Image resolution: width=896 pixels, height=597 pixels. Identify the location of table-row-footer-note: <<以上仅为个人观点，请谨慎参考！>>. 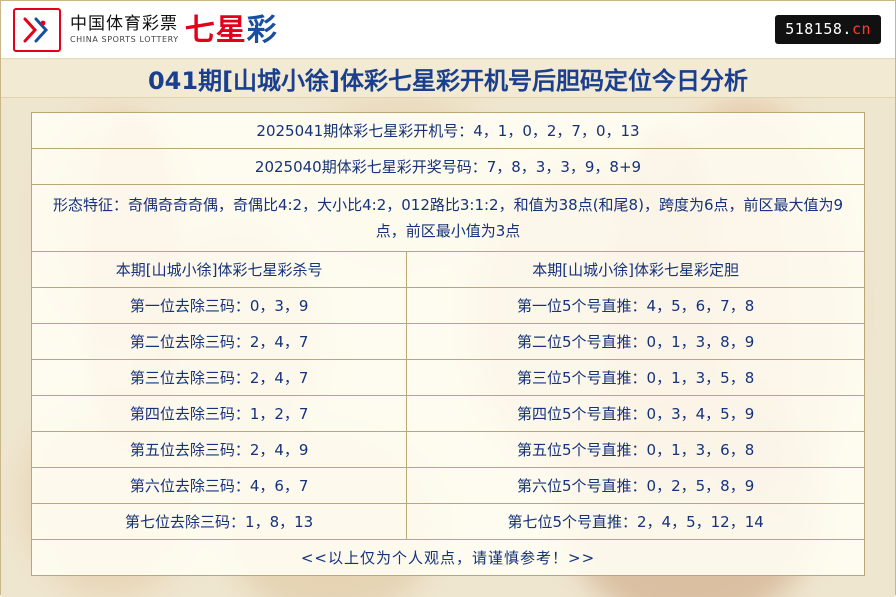
(448, 557).